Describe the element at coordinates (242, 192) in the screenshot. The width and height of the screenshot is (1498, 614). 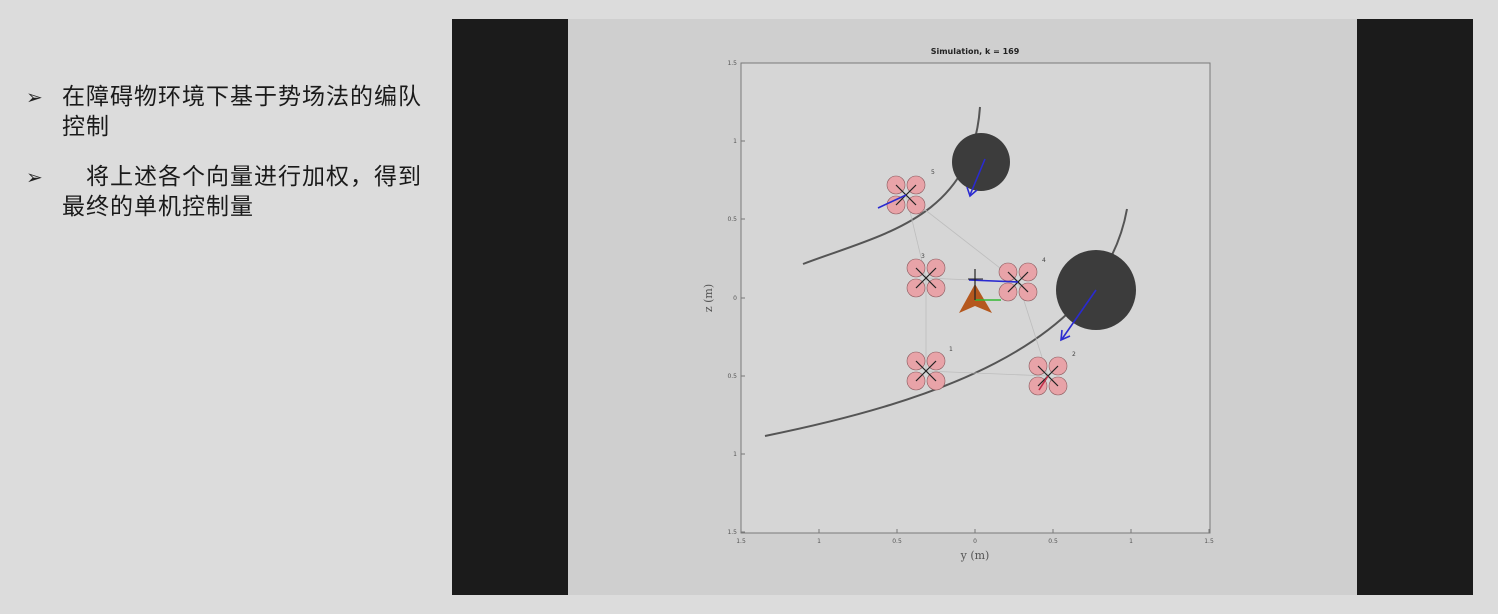
I see `bullet-text: 将上述各个向量进行加权，得到最终的单机控制量` at that location.